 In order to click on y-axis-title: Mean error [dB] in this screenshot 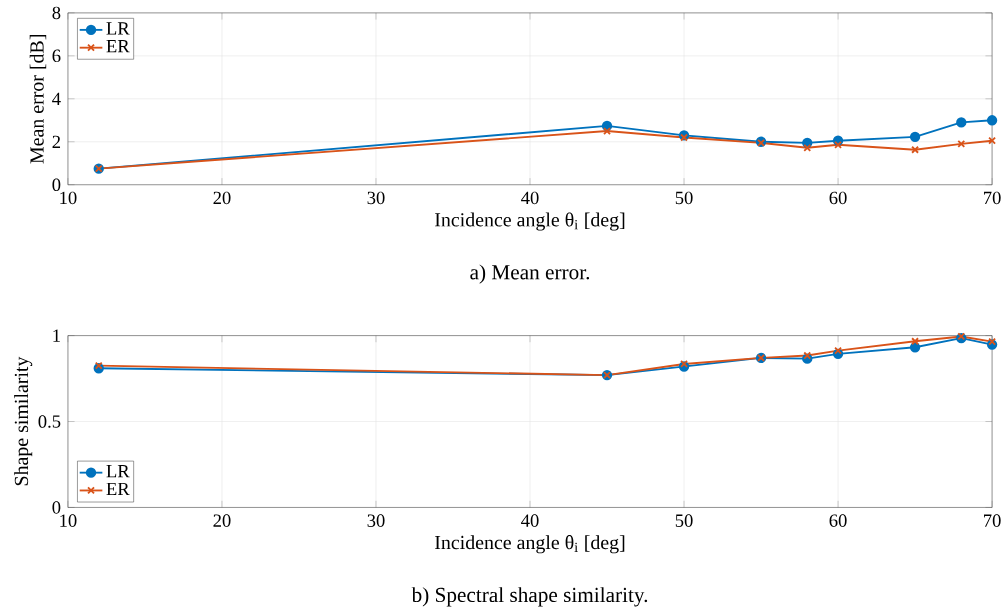, I will do `click(38, 99)`.